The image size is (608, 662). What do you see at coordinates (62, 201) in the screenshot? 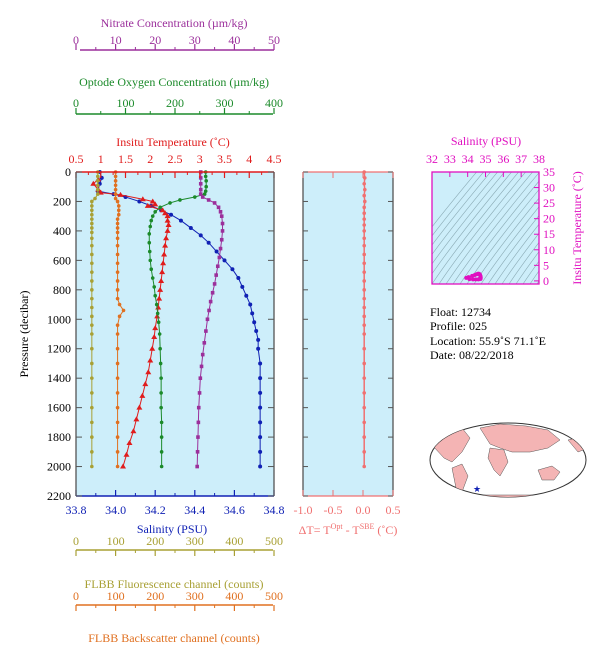
I see `pressure-tick-label: 200` at bounding box center [62, 201].